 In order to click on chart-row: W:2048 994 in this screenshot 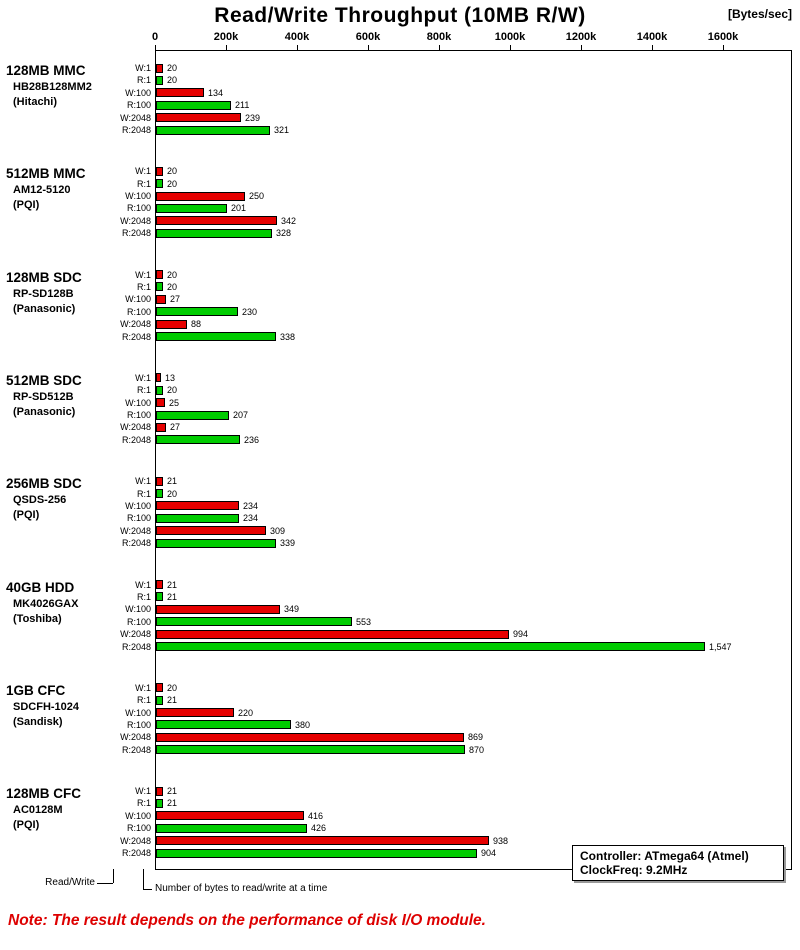, I will do `click(400, 634)`.